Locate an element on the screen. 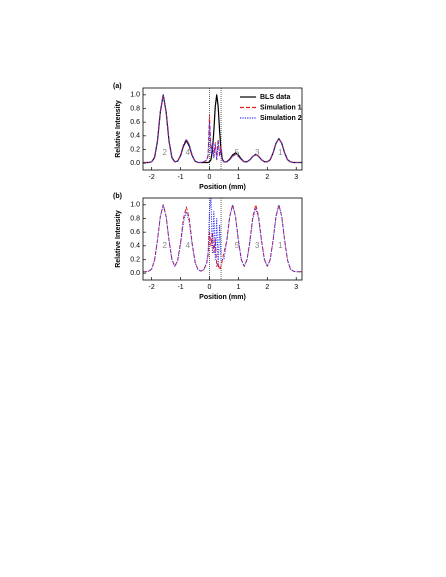 Image resolution: width=446 pixels, height=577 pixels. legend-label: Simulation 1 is located at coordinates (281, 107).